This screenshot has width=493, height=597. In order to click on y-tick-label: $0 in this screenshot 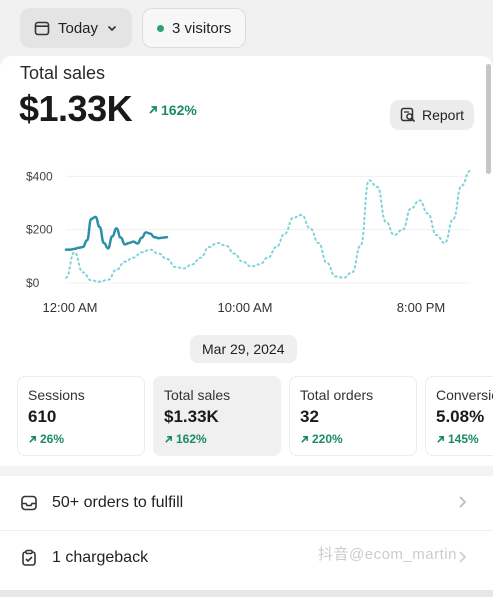, I will do `click(33, 283)`.